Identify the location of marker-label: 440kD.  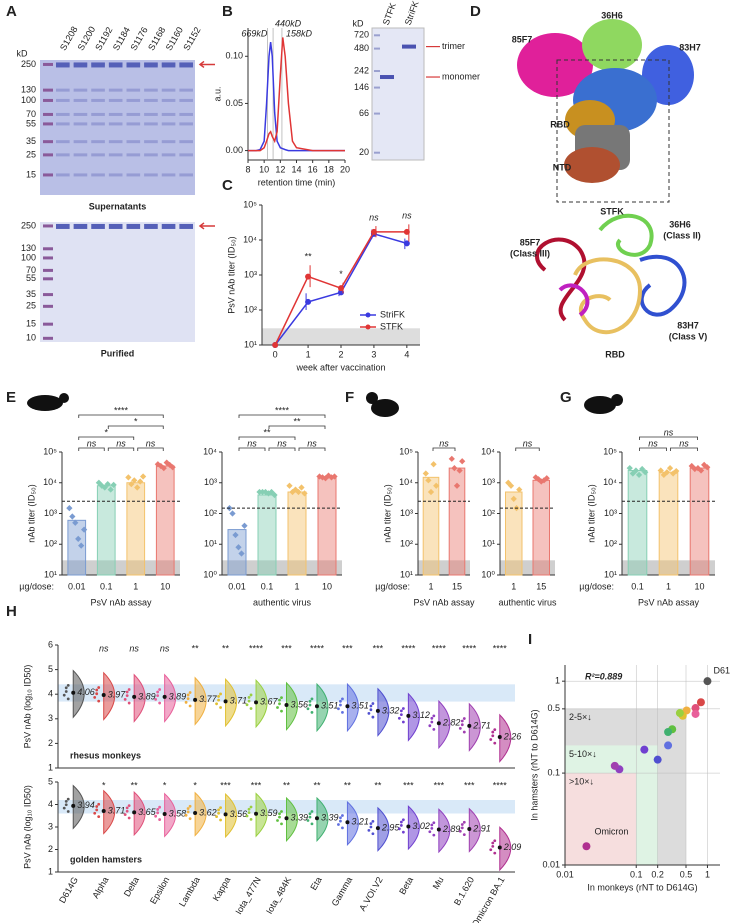
(288, 23).